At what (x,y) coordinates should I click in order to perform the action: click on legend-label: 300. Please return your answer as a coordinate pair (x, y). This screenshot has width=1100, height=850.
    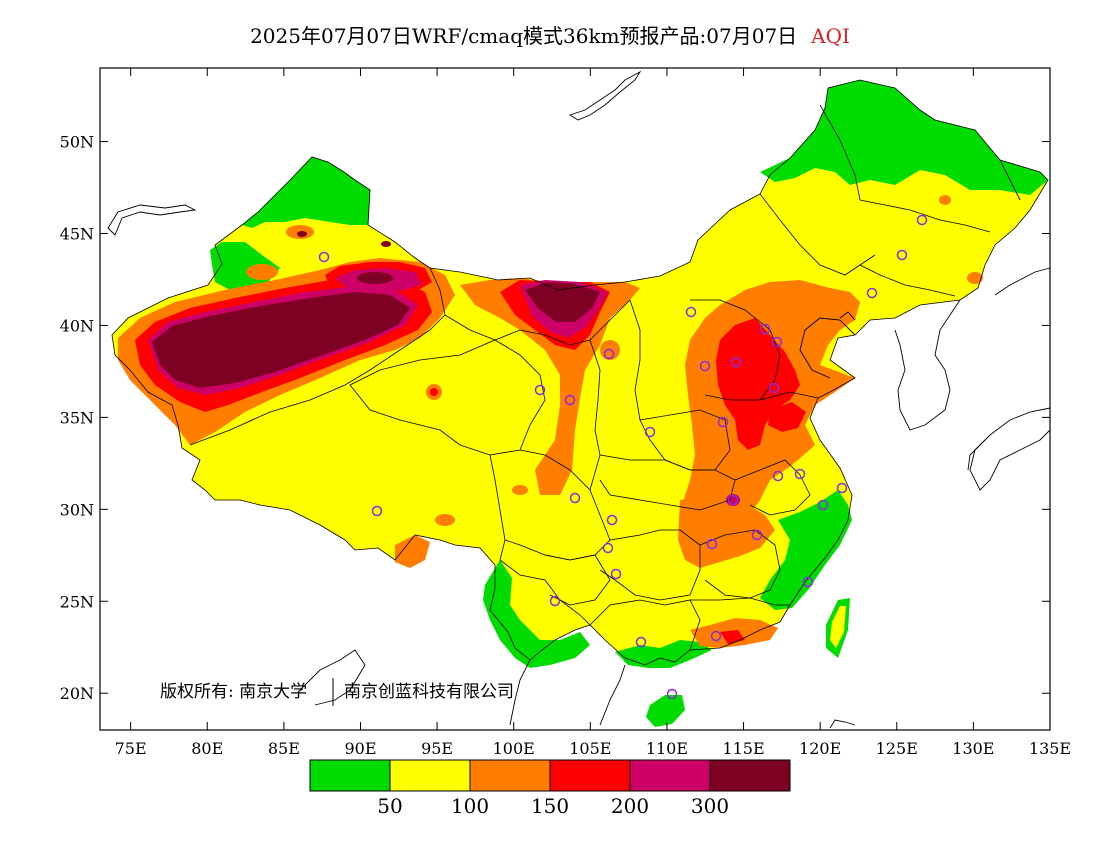
    Looking at the image, I should click on (710, 806).